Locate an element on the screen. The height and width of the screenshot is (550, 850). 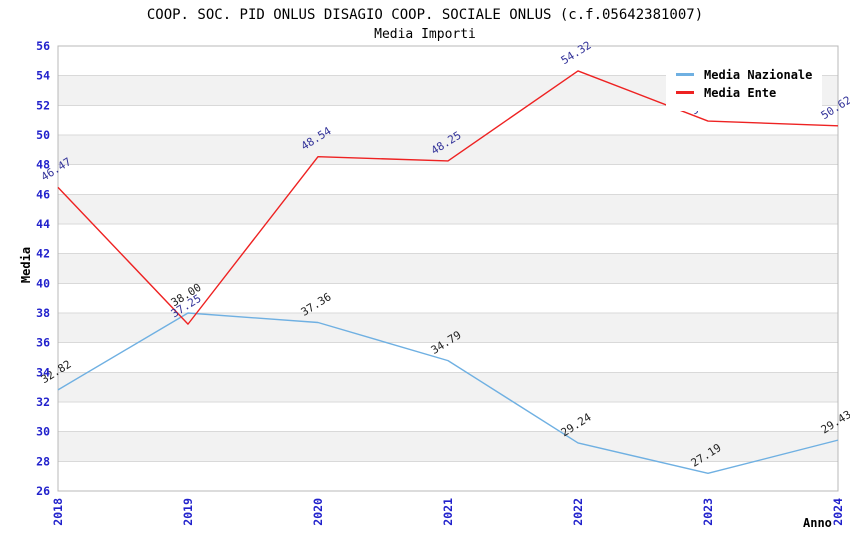
chart-subtitle: Media Importi is located at coordinates (425, 34).